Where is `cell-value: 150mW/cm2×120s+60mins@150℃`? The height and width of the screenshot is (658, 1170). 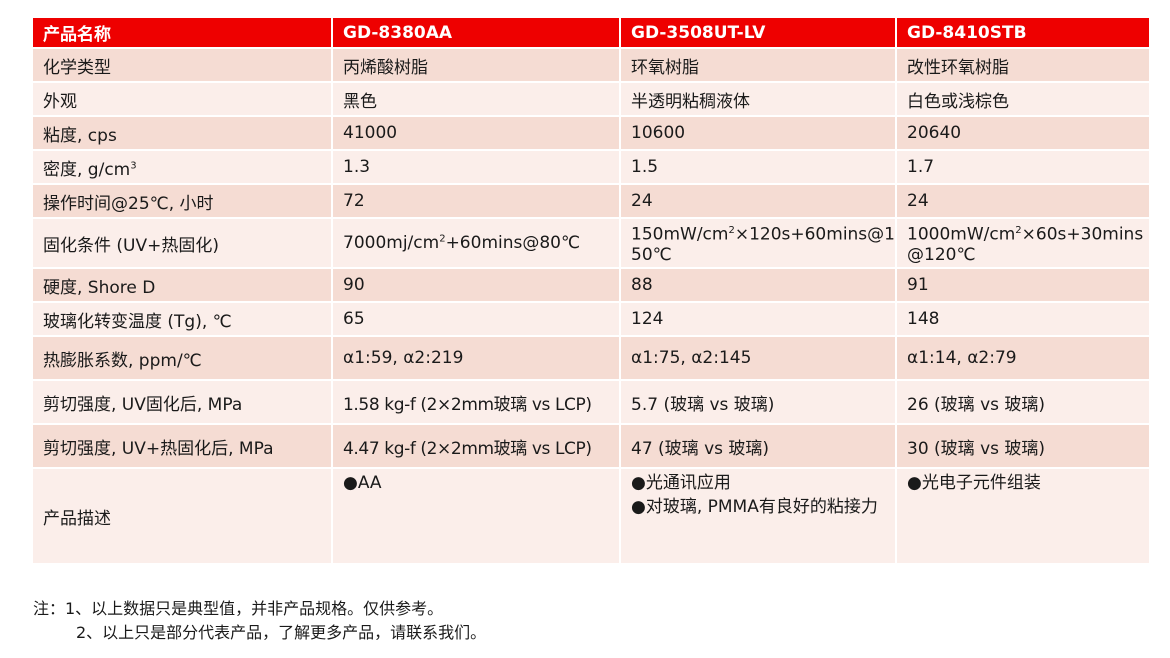 cell-value: 150mW/cm2×120s+60mins@150℃ is located at coordinates (759, 244).